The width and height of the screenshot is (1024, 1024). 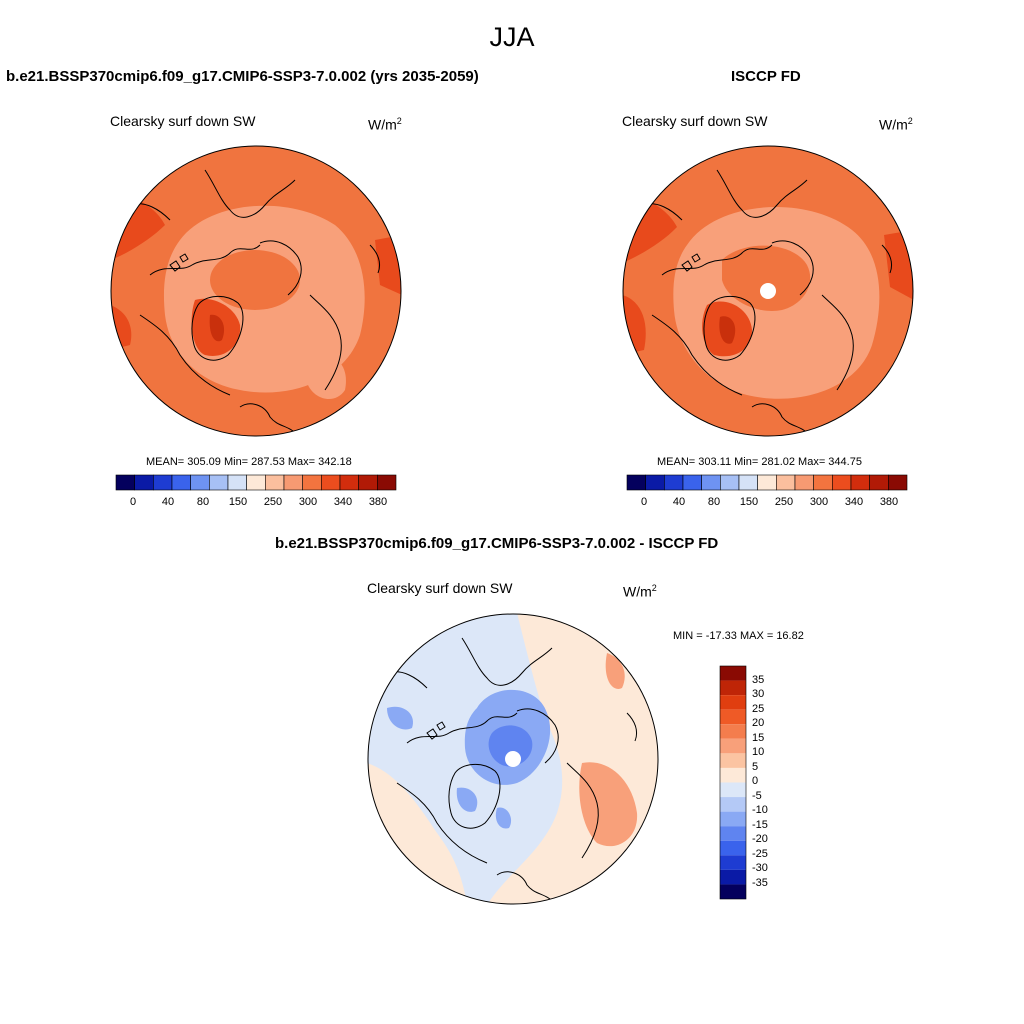 I want to click on model-polar-map, so click(x=256, y=291).